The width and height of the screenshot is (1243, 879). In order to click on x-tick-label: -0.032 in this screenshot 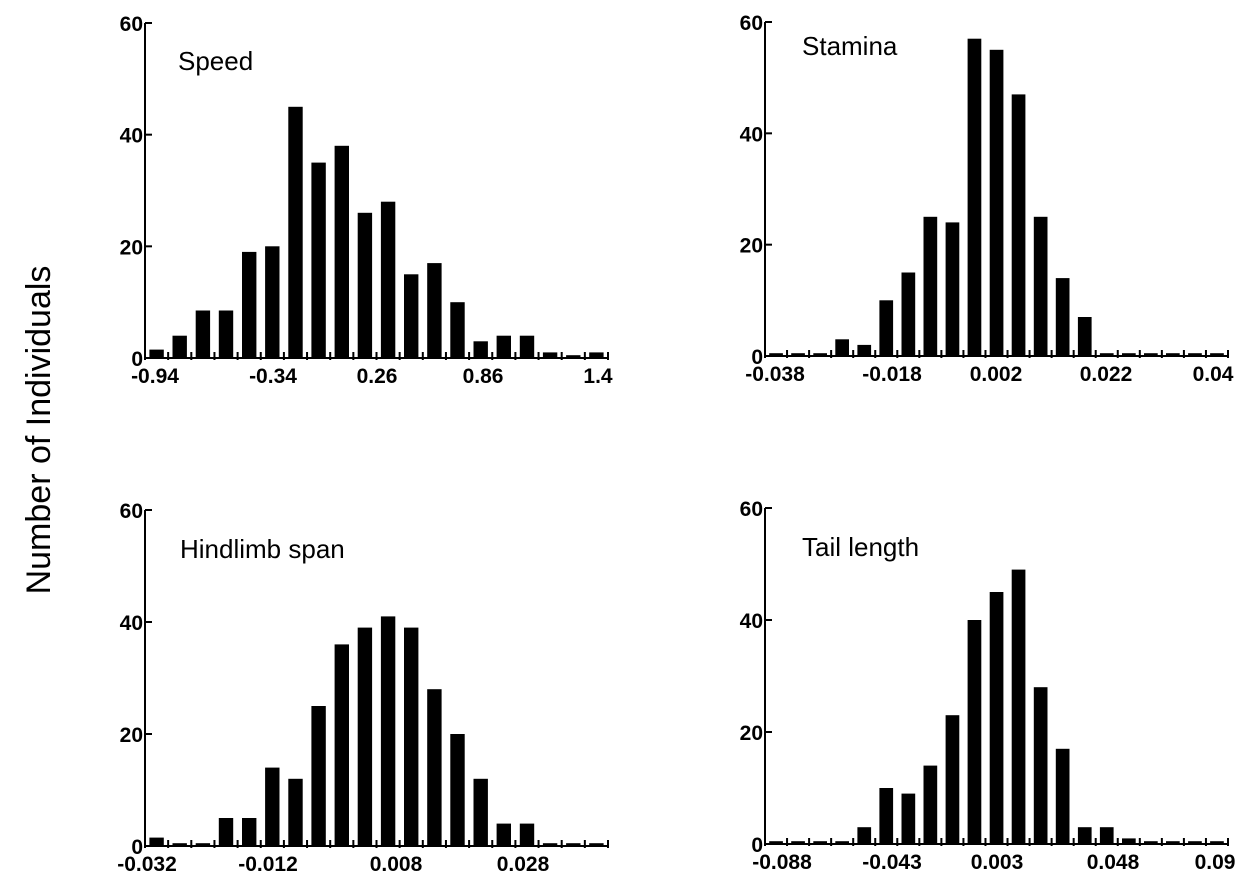, I will do `click(147, 864)`.